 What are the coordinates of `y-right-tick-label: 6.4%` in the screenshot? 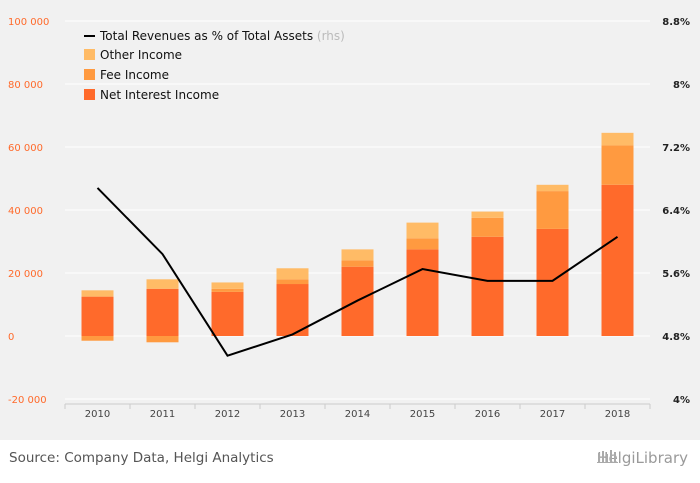 It's located at (676, 211).